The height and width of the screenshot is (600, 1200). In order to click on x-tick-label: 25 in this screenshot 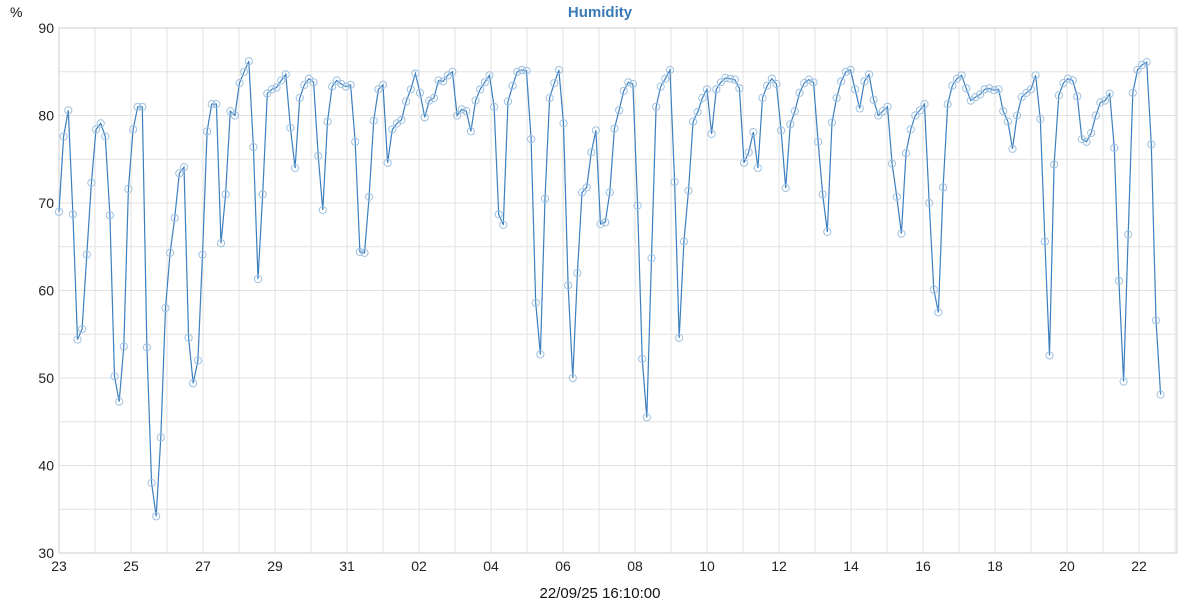, I will do `click(131, 566)`.